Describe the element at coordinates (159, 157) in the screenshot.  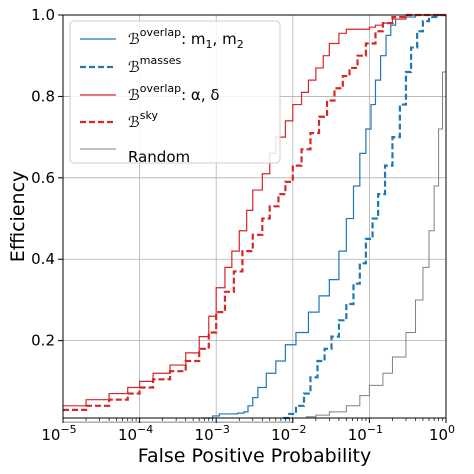
I see `legend-label-random: Random` at that location.